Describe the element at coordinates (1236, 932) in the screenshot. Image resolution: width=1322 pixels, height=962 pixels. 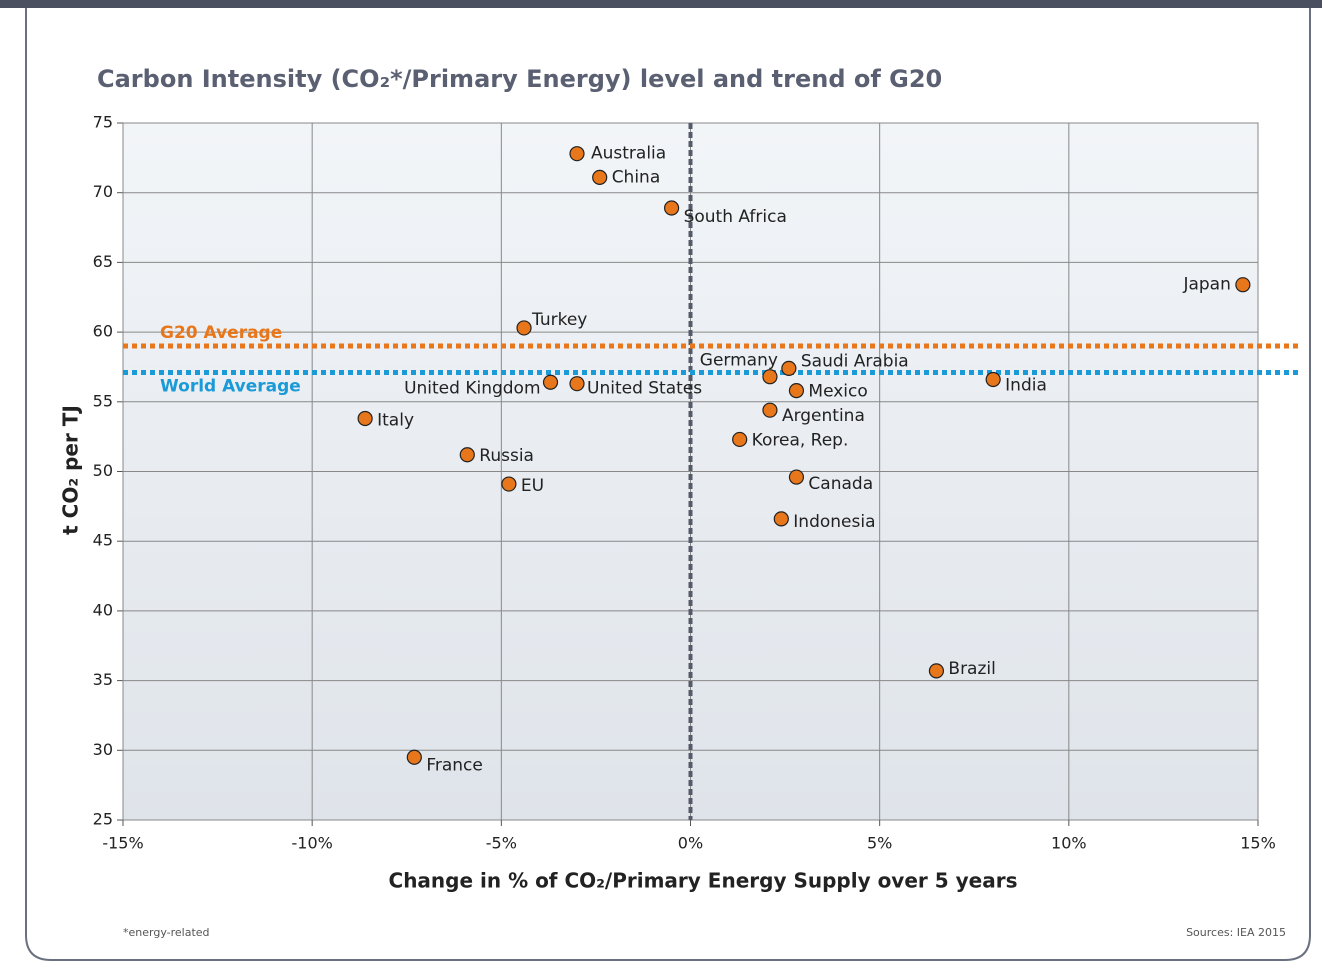
I see `source: Sources: IEA 2015` at that location.